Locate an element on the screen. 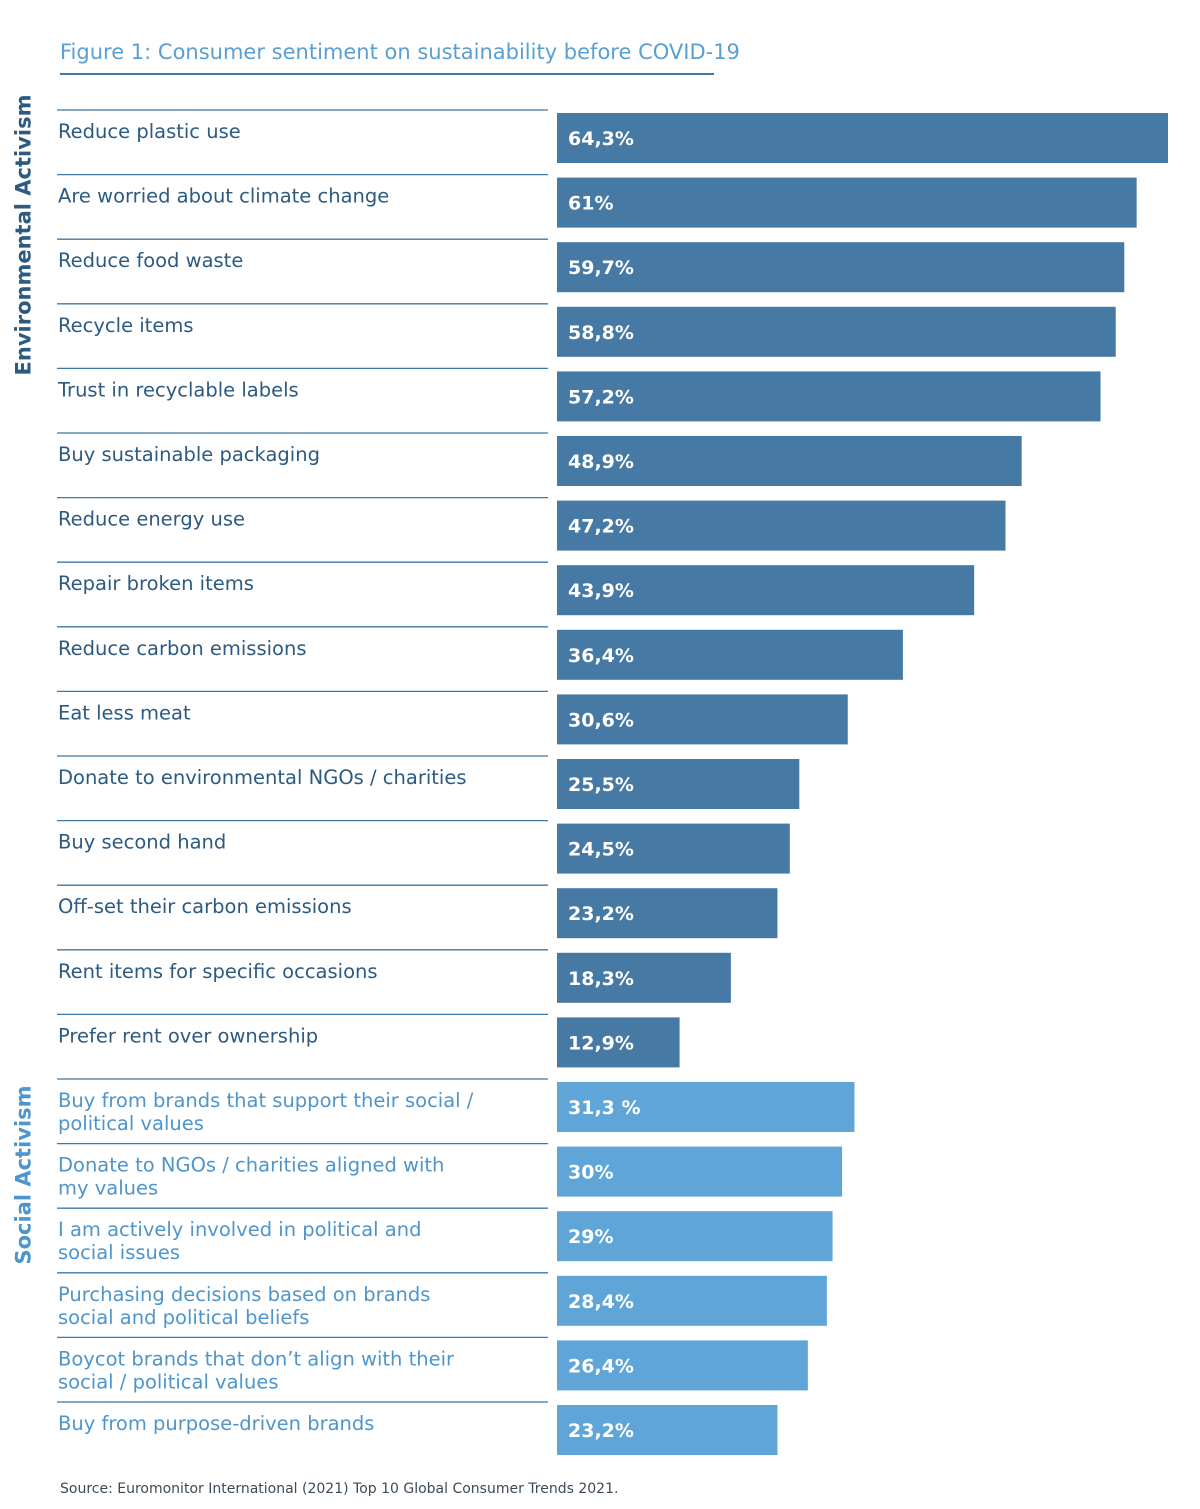 This screenshot has width=1200, height=1509. category-label-line: Eat less meat is located at coordinates (124, 712).